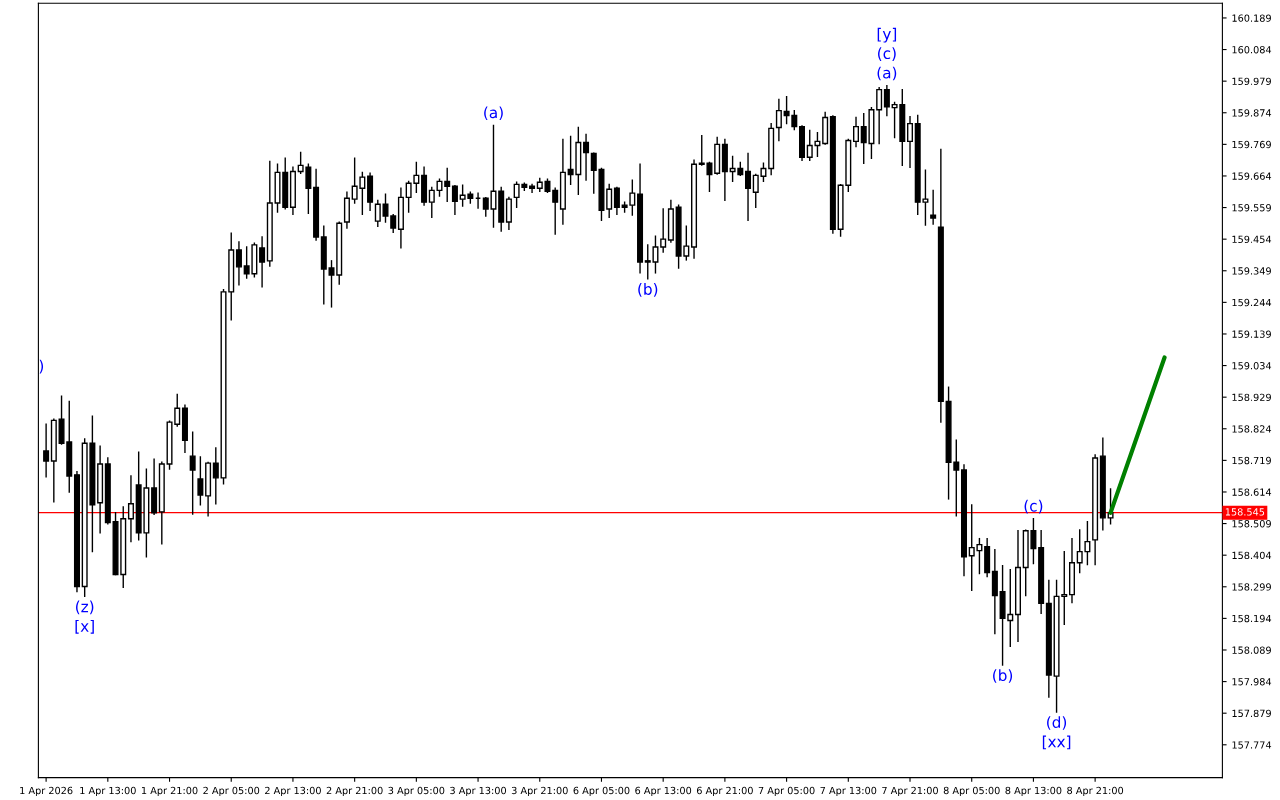 The height and width of the screenshot is (800, 1280). What do you see at coordinates (1252, 745) in the screenshot?
I see `y-tick-label: 157.774` at bounding box center [1252, 745].